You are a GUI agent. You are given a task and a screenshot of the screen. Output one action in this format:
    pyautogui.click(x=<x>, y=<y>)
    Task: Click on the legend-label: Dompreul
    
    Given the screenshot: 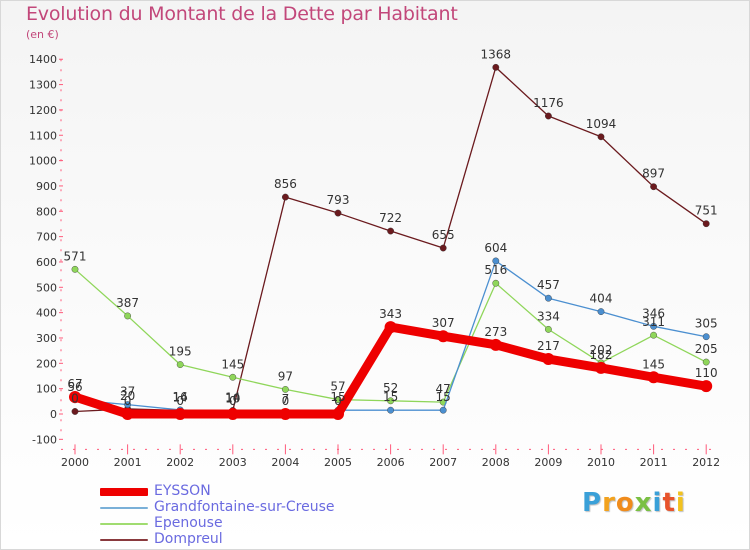 What is the action you would take?
    pyautogui.click(x=188, y=539)
    